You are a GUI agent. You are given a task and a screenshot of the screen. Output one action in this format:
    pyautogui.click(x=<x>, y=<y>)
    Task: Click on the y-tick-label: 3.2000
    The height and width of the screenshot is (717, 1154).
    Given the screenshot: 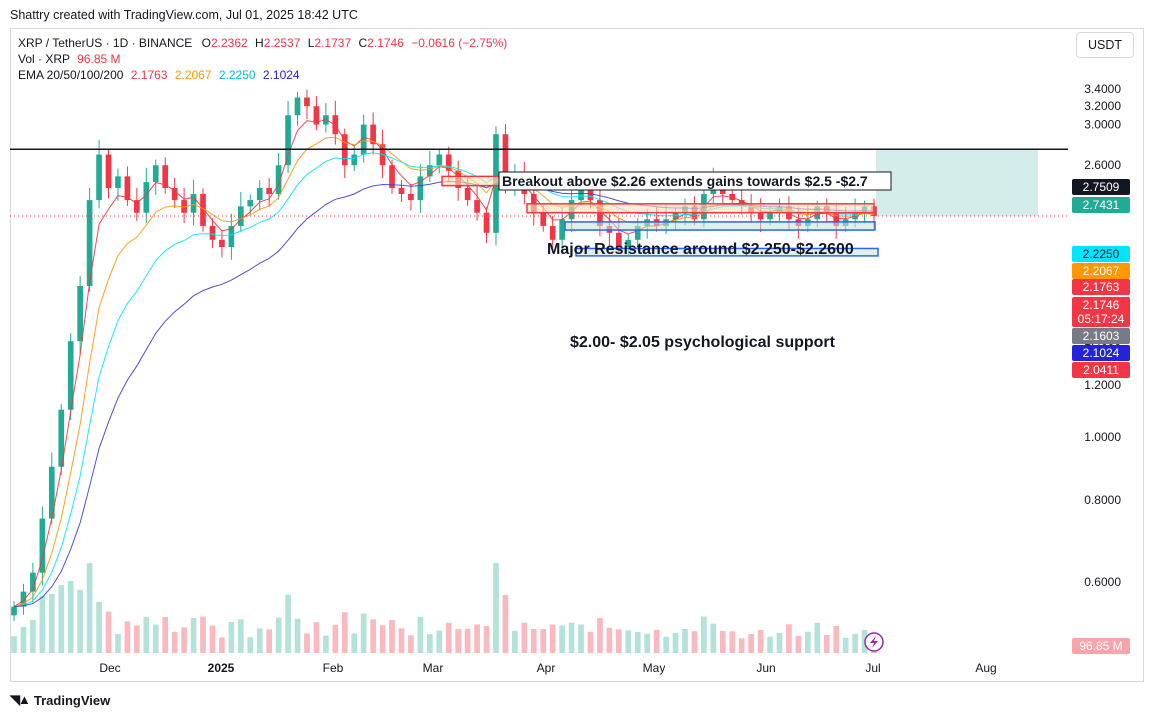 What is the action you would take?
    pyautogui.click(x=1102, y=106)
    